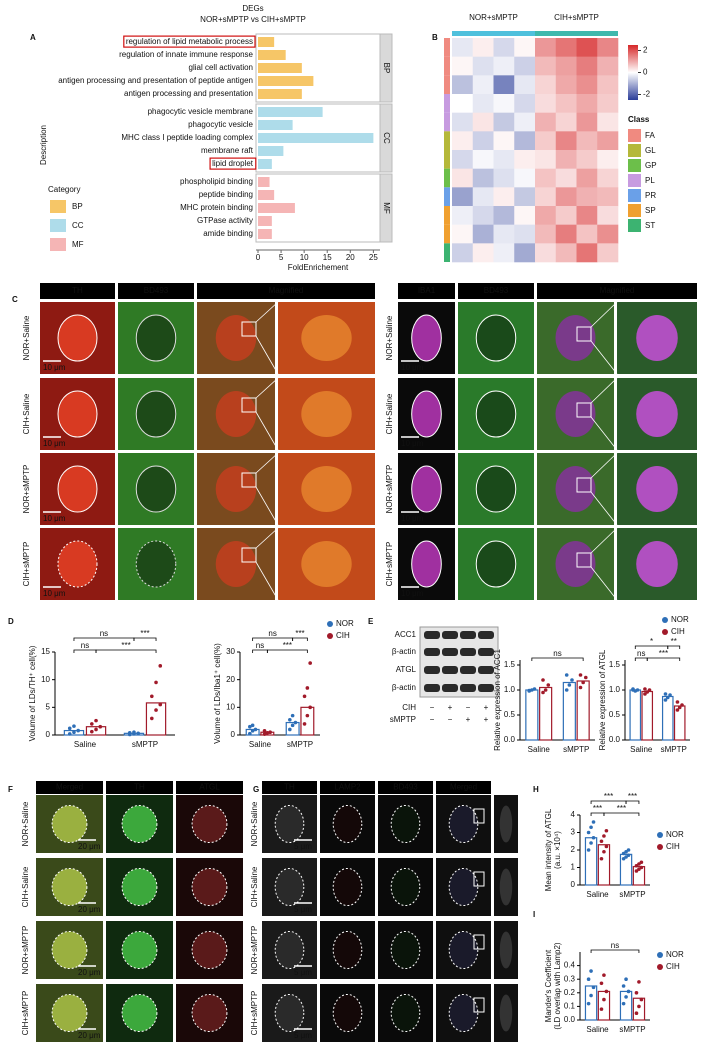 This screenshot has width=701, height=1043. I want to click on legend-label: CIH, so click(673, 846).